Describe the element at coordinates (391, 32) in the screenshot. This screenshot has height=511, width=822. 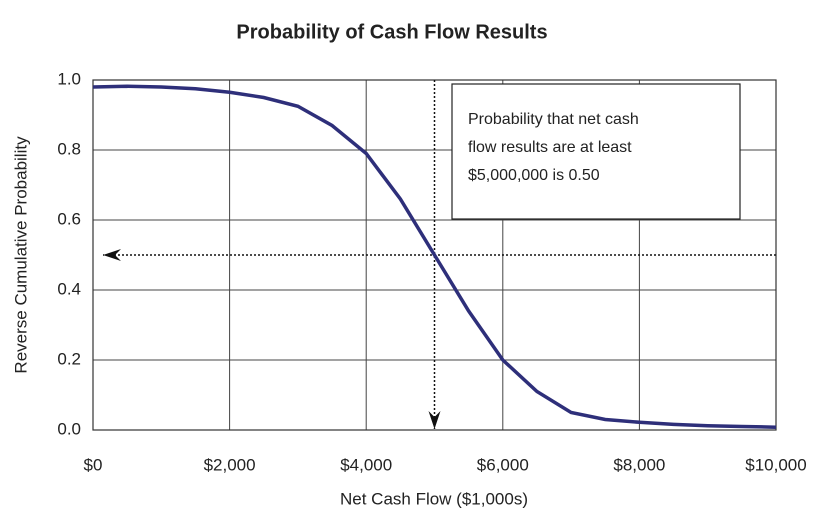
I see `chart-title: Probability of Cash Flow Results` at that location.